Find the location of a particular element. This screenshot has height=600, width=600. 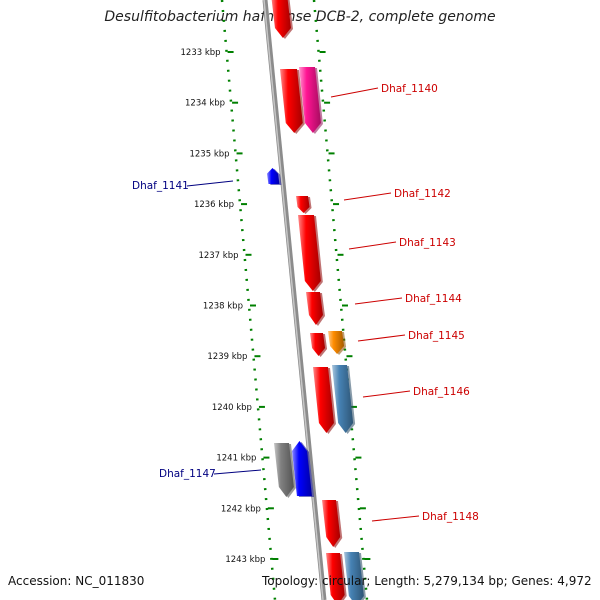

scale-tick-label: 1240 kbp is located at coordinates (232, 408).